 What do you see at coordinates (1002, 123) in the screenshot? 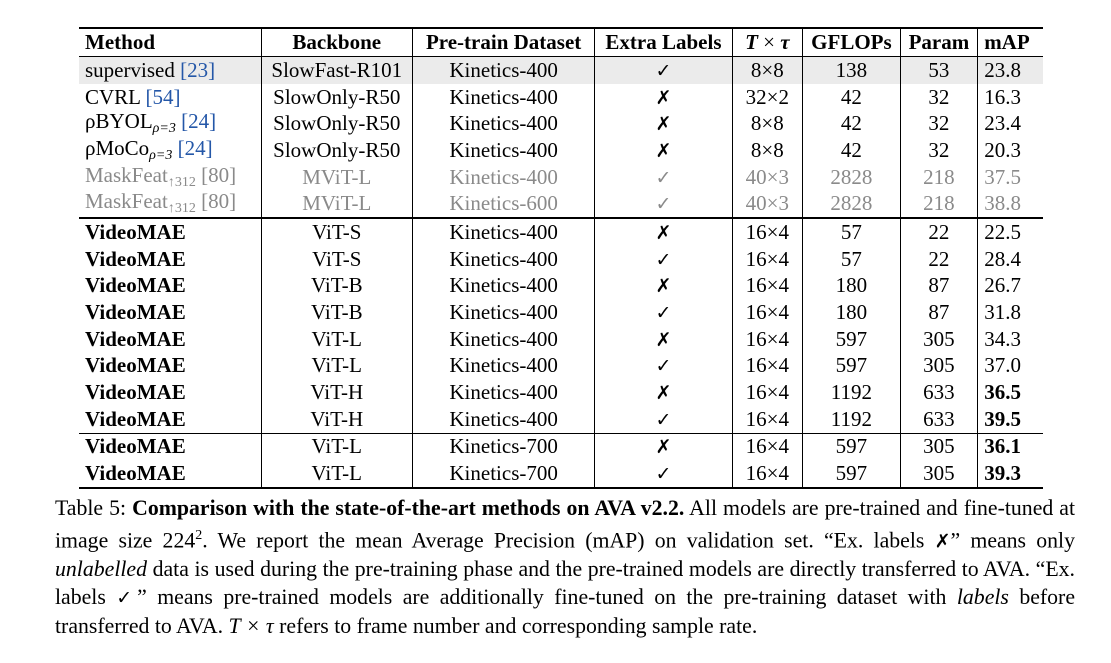
I see `cell-map: 23.4` at bounding box center [1002, 123].